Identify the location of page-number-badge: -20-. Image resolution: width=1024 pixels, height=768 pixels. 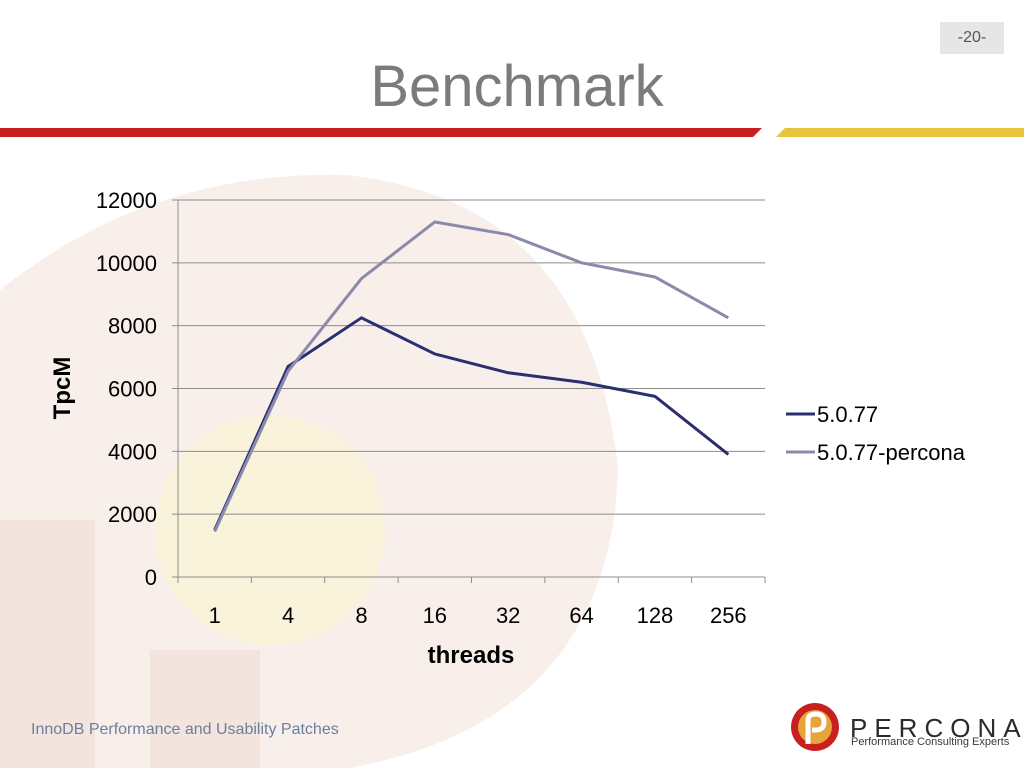
(972, 38).